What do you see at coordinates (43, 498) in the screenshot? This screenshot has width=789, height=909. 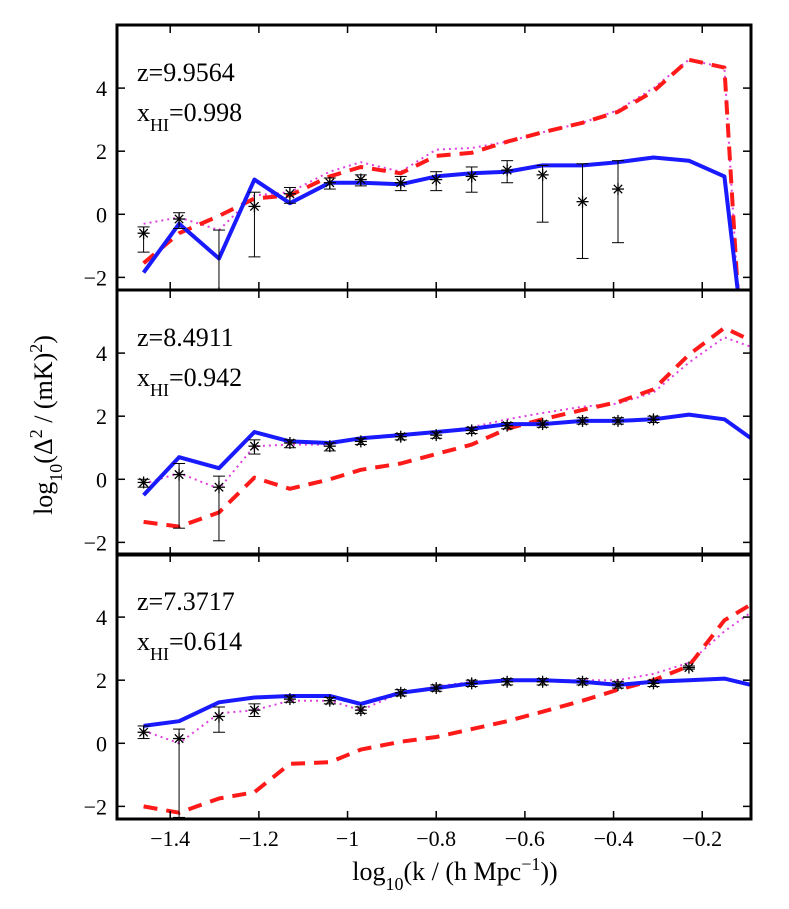 I see `y-axis-title-prefix: log` at bounding box center [43, 498].